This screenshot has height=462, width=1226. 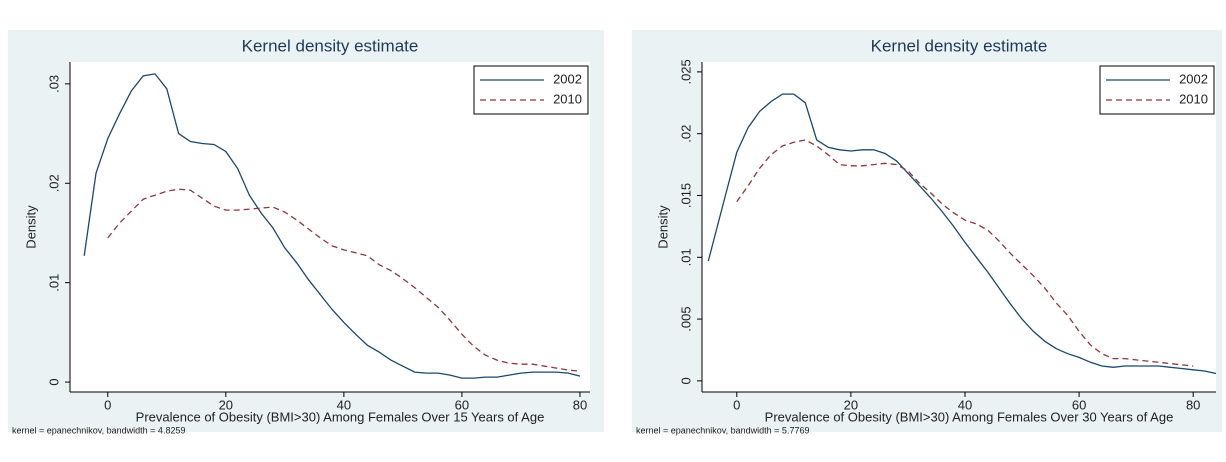 I want to click on y-tick-label: .005, so click(x=685, y=318).